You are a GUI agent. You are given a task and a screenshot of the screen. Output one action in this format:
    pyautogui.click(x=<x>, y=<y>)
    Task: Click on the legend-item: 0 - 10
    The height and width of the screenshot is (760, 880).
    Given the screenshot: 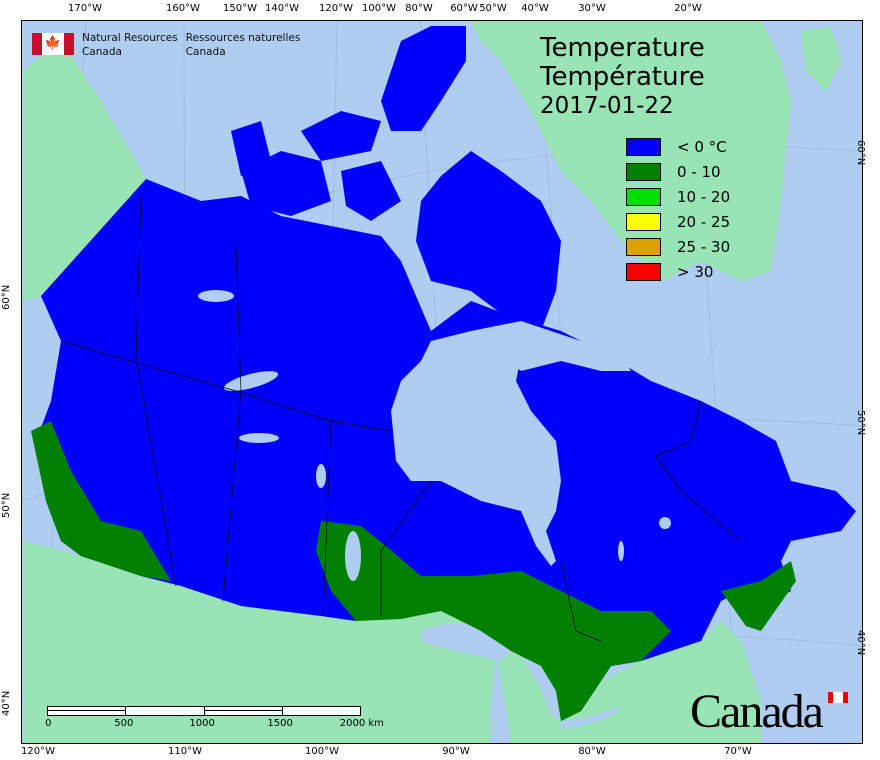 What is the action you would take?
    pyautogui.click(x=678, y=171)
    